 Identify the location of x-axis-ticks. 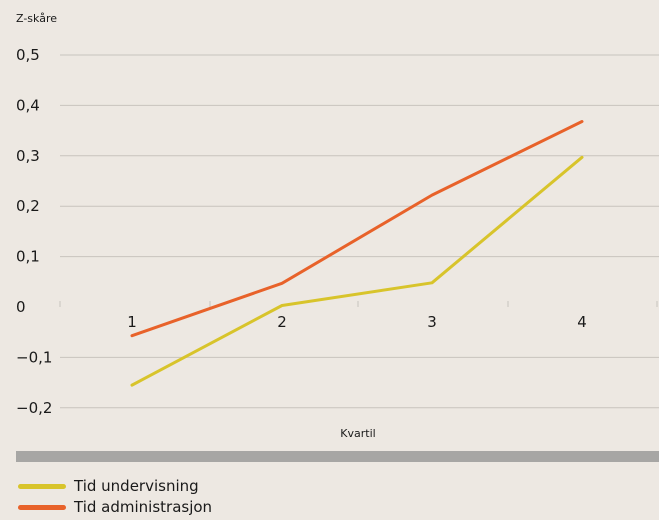
(358, 304).